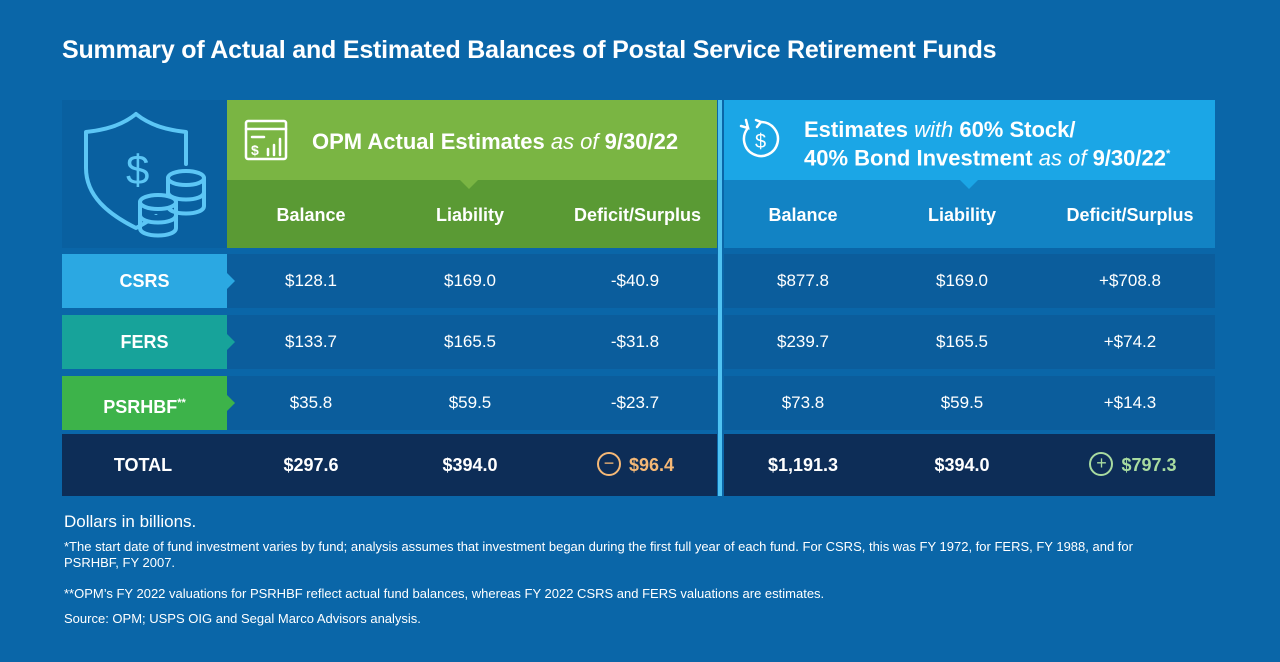 The height and width of the screenshot is (662, 1280). I want to click on plus-circle-icon: +, so click(1101, 464).